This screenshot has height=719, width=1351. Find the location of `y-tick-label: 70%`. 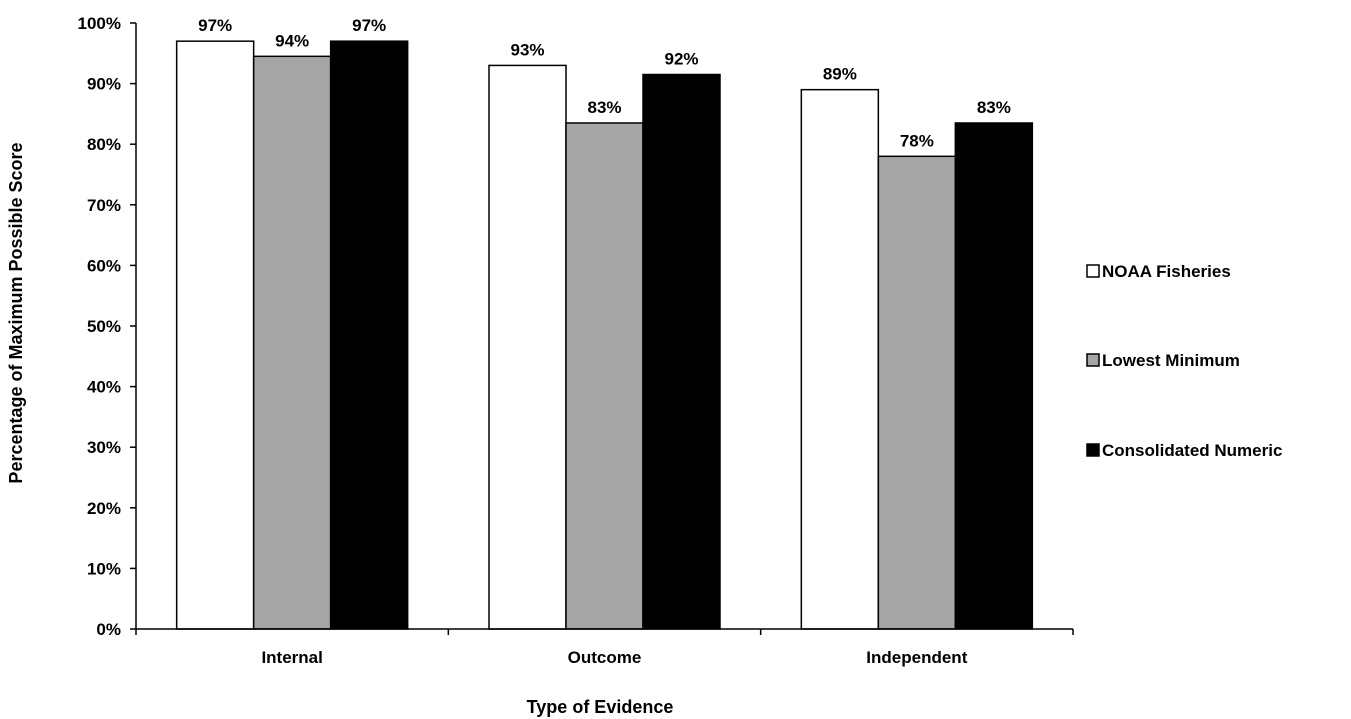

y-tick-label: 70% is located at coordinates (104, 205).